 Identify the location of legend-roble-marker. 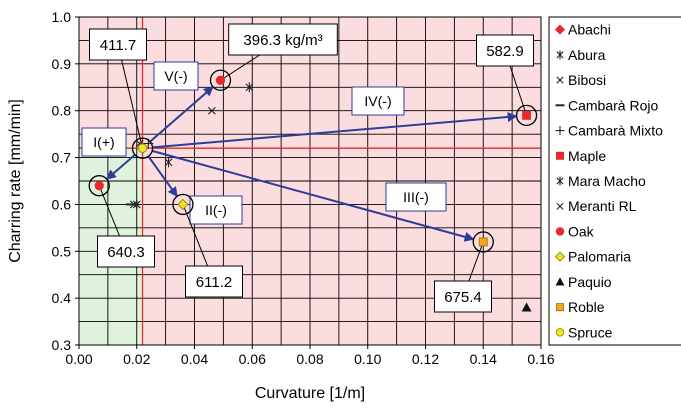
(559, 307).